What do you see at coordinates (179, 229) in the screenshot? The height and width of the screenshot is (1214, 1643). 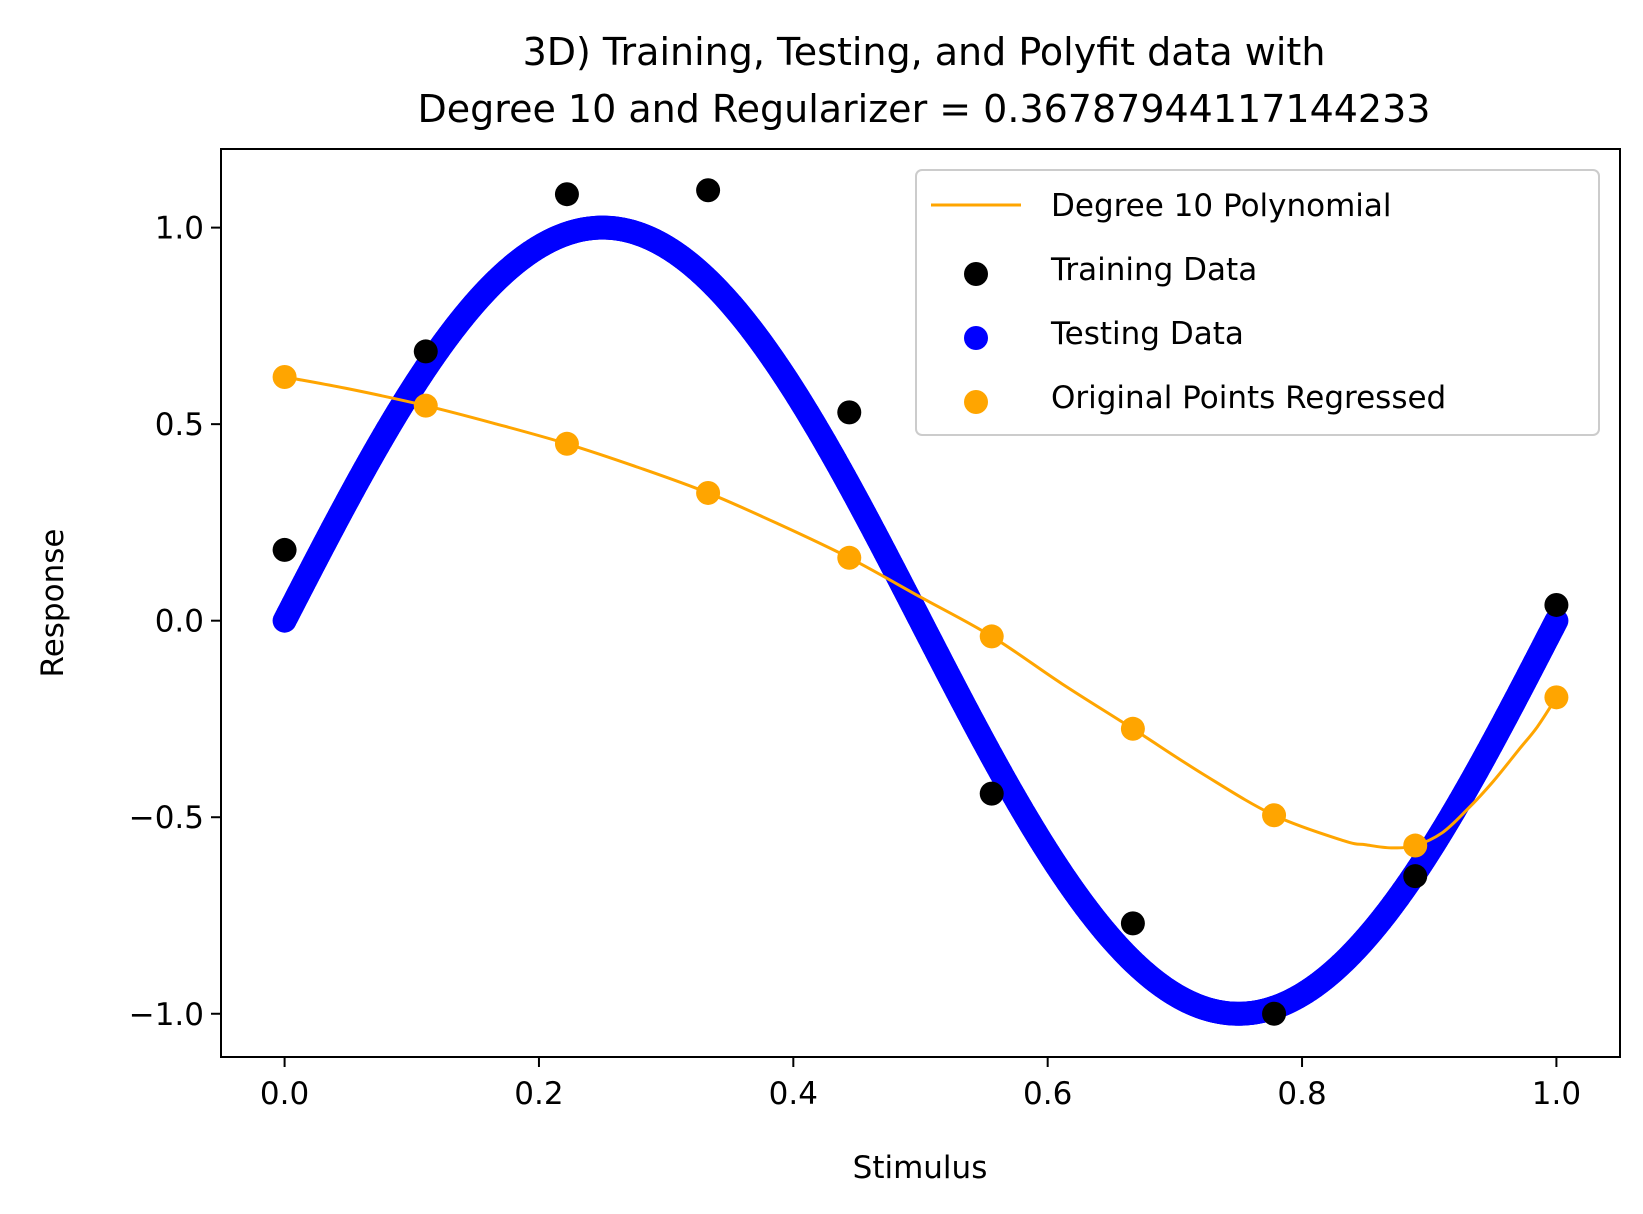 I see `y-tick-label: 1.0` at bounding box center [179, 229].